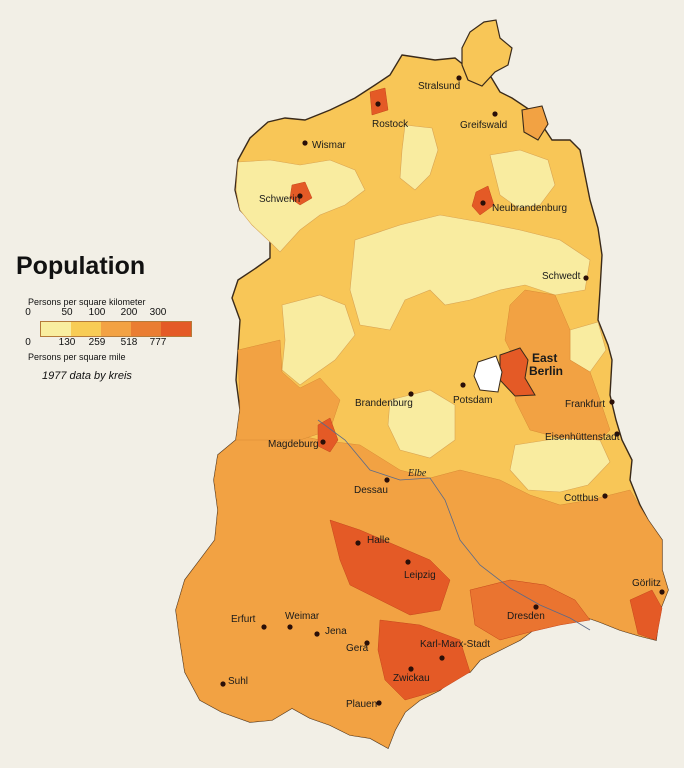  Describe the element at coordinates (336, 631) in the screenshot. I see `city-label-jena: Jena` at that location.